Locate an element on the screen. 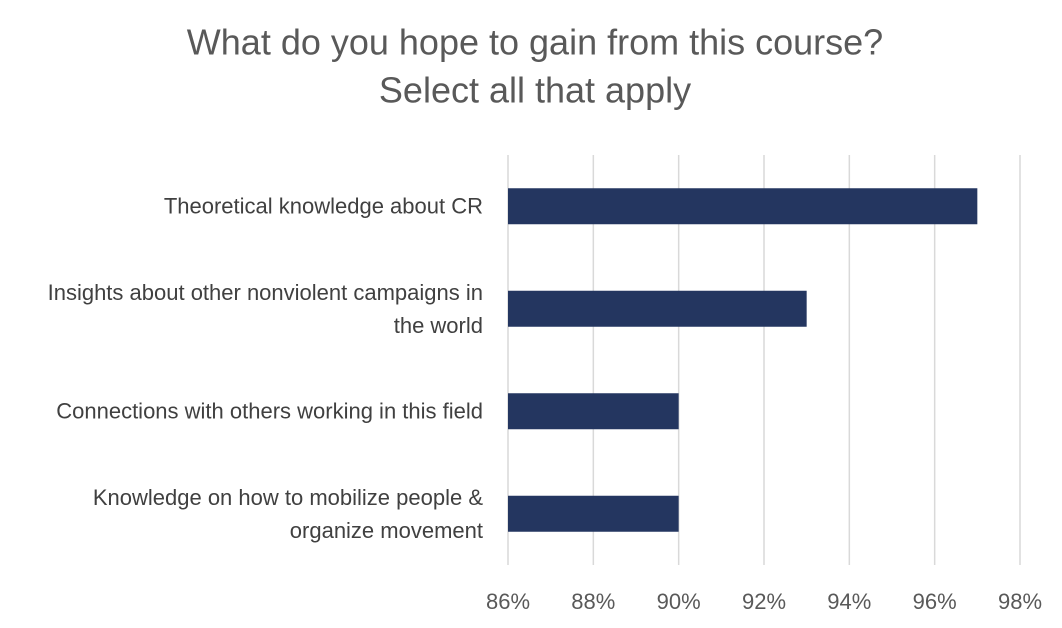  chart-title: Select all that apply is located at coordinates (535, 90).